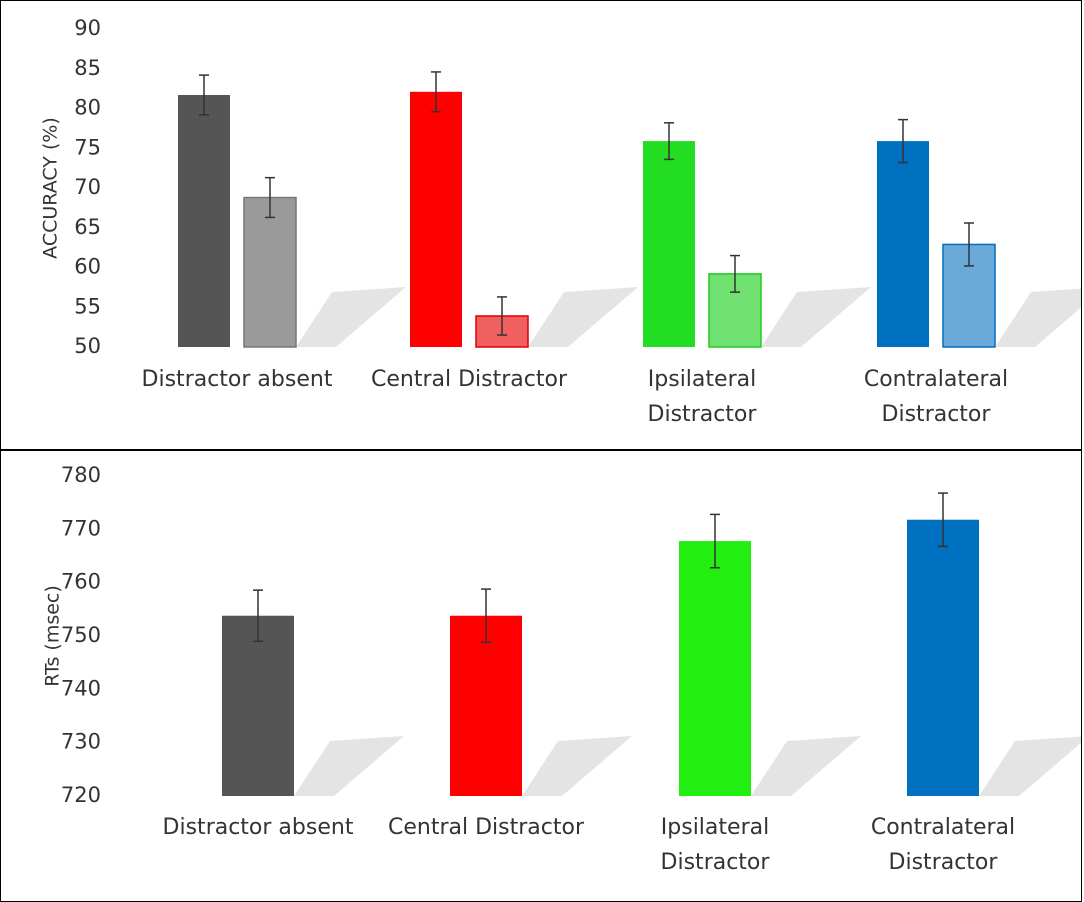 This screenshot has width=1084, height=902. Describe the element at coordinates (87, 68) in the screenshot. I see `y-tick-label: 85` at that location.